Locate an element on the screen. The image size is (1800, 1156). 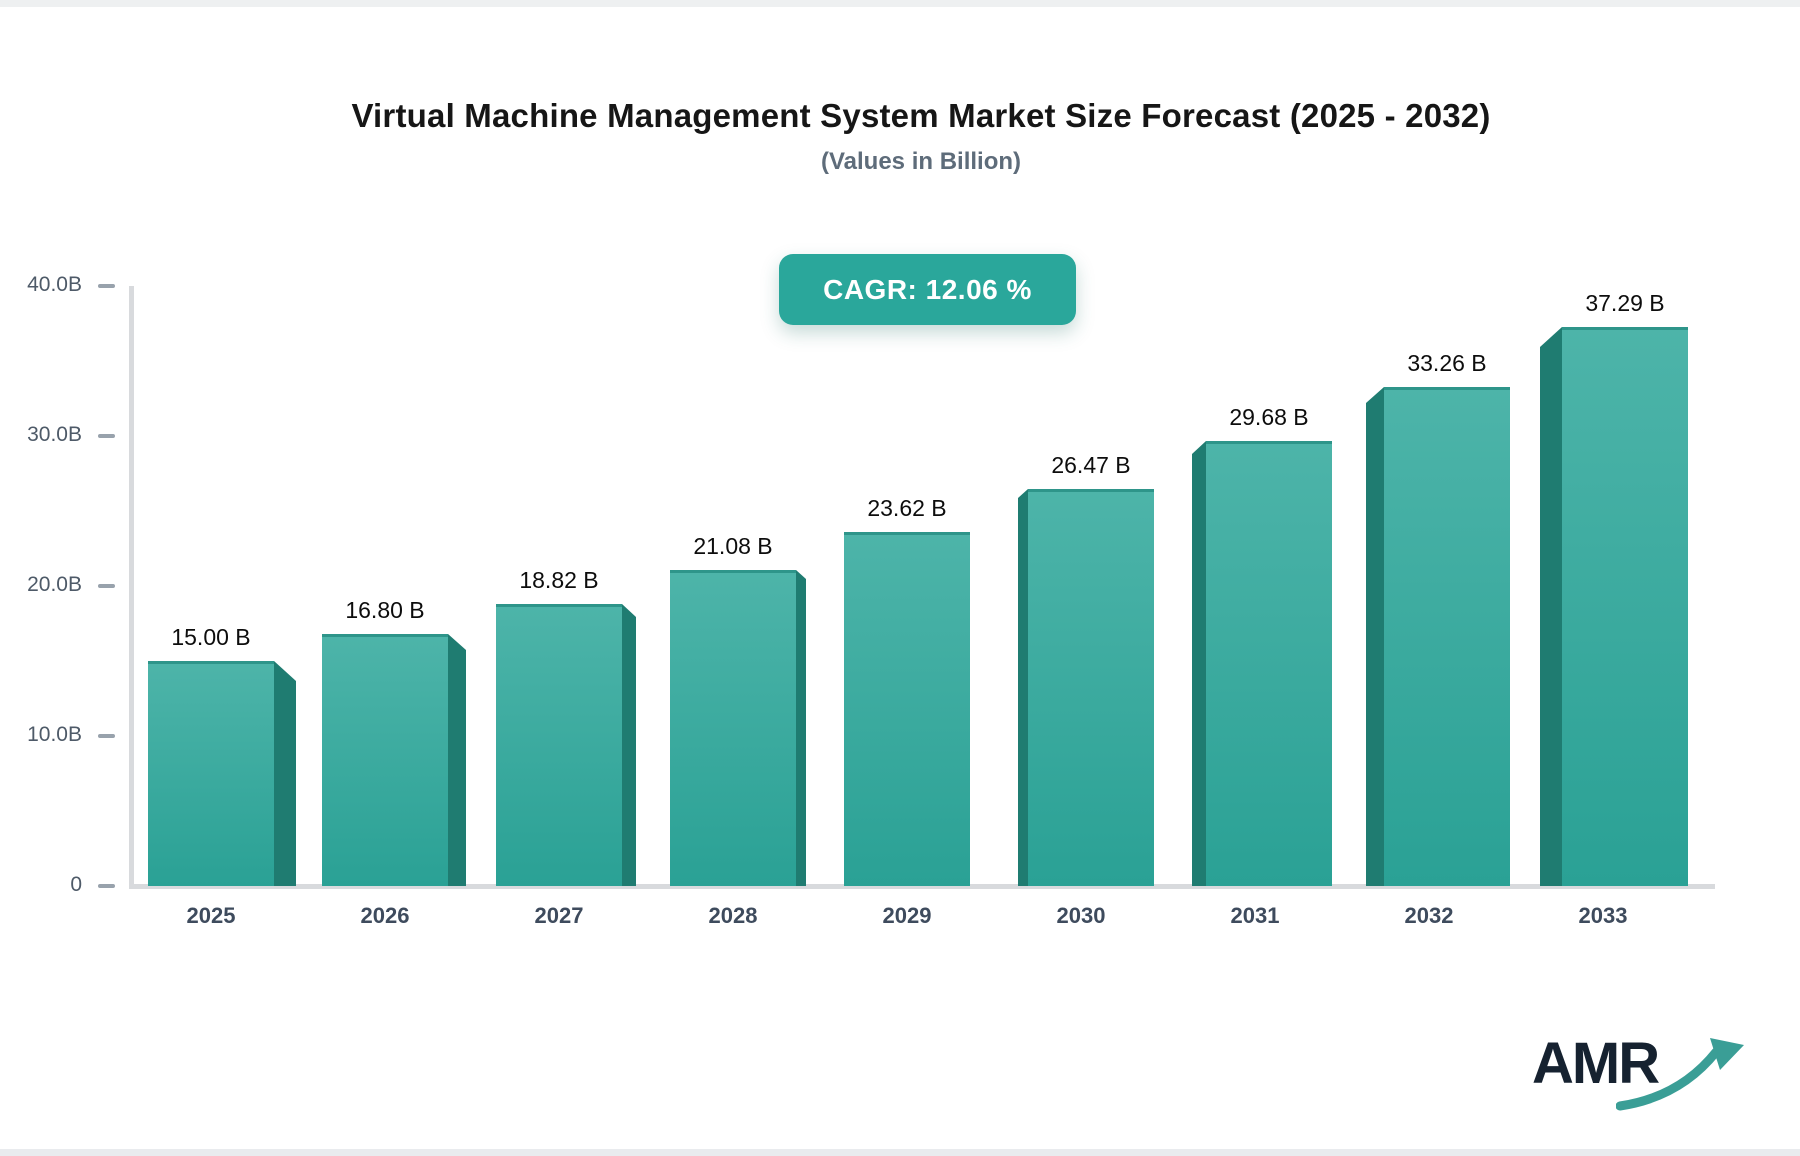
bar-2029 is located at coordinates (907, 709).